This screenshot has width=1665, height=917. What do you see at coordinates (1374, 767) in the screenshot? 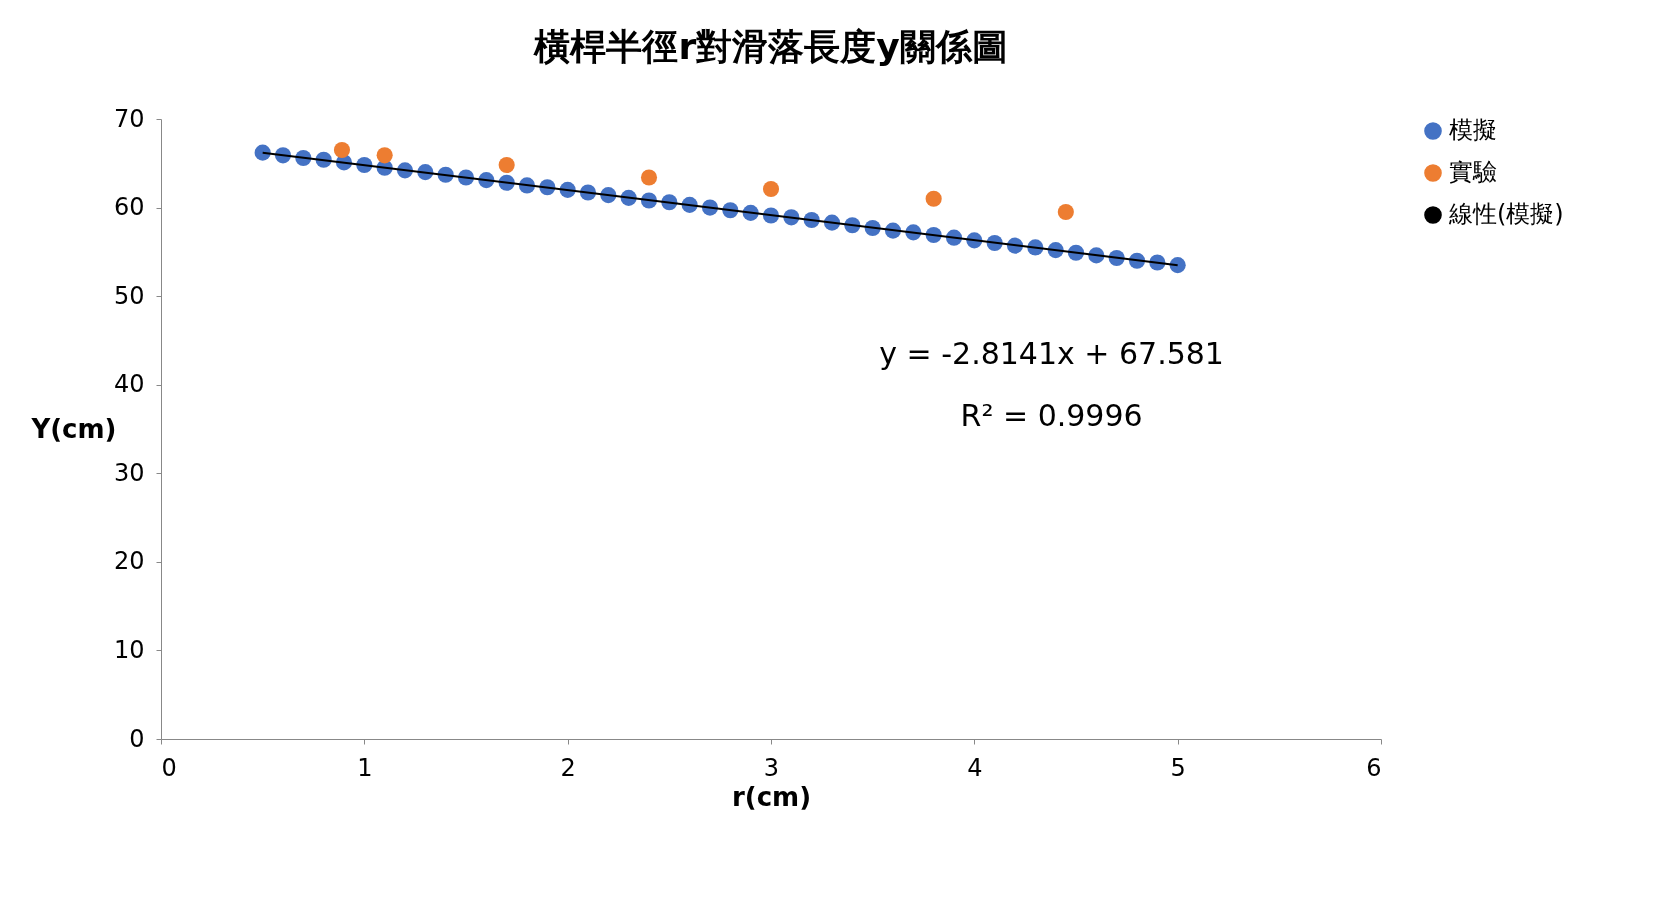
I see `x-tick-label: 6` at bounding box center [1374, 767].